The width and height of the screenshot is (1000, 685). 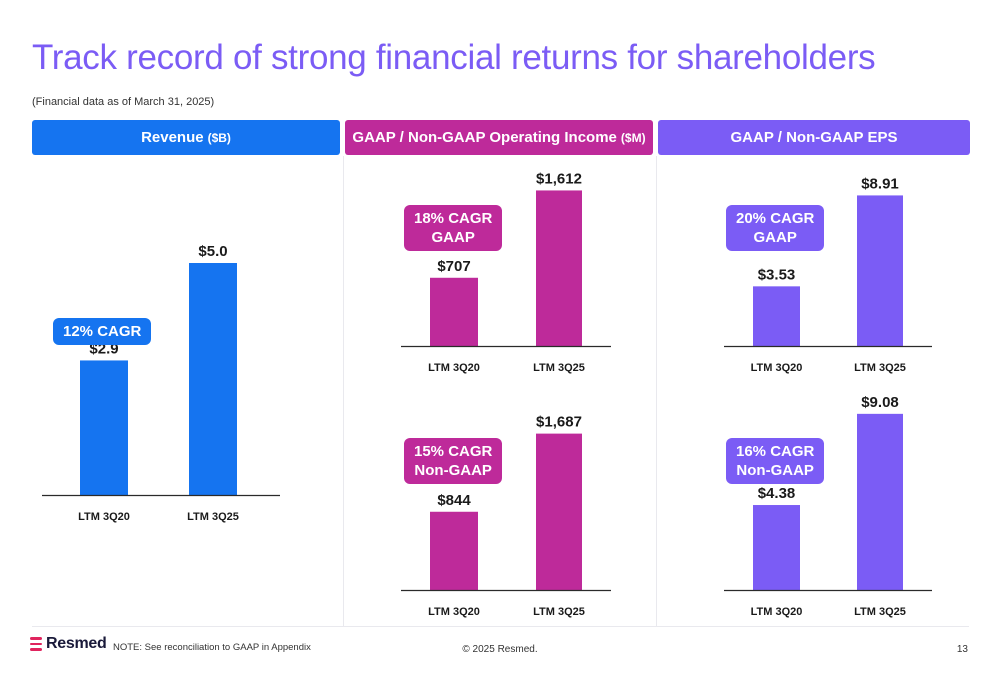 What do you see at coordinates (506, 272) in the screenshot?
I see `gaap-operating-income-chart: $707 LTM 3Q20 $1,612 LTM 3Q25` at bounding box center [506, 272].